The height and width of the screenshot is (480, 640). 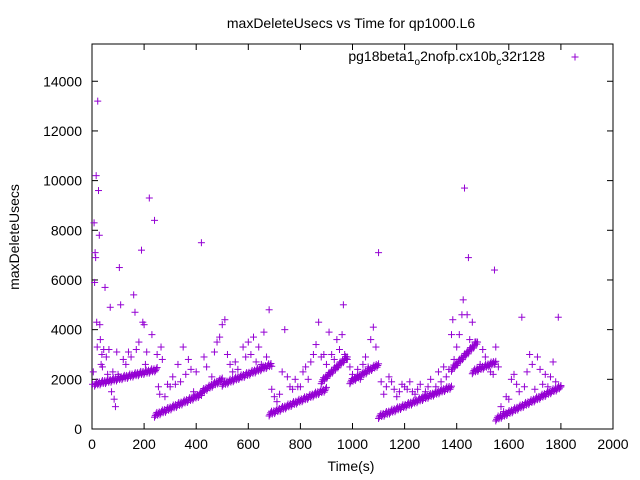 What do you see at coordinates (575, 57) in the screenshot?
I see `legend-plus-marker` at bounding box center [575, 57].